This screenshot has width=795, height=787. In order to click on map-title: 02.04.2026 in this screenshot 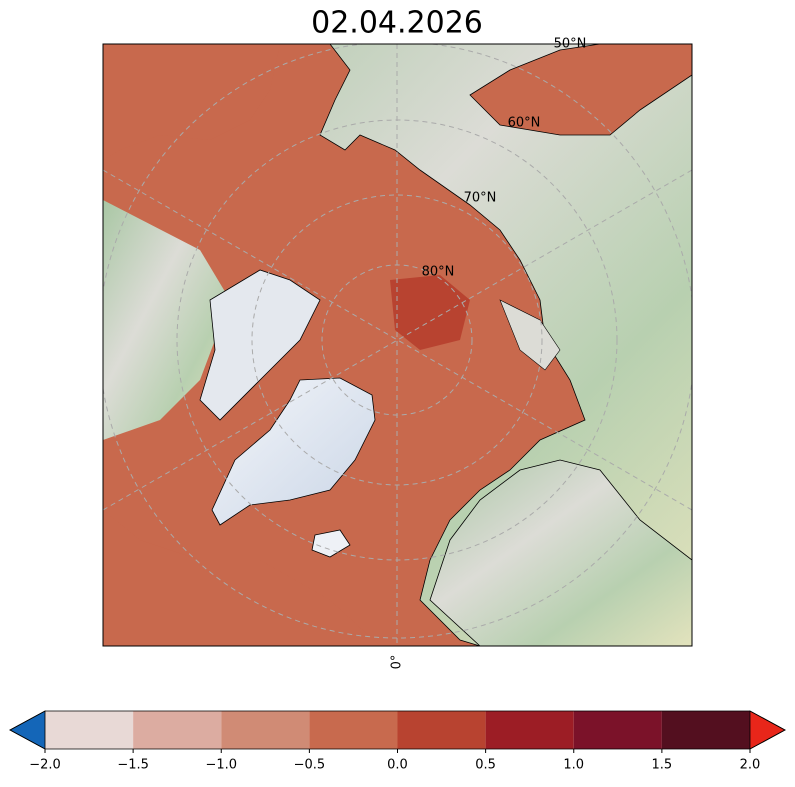, I will do `click(397, 23)`.